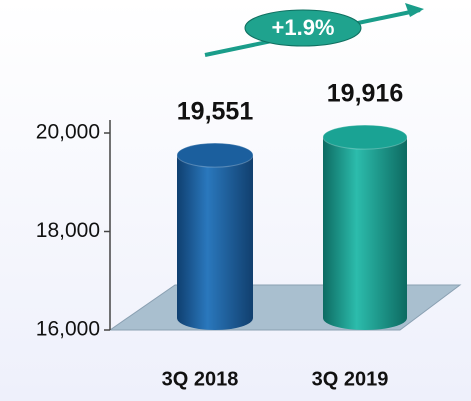 Image resolution: width=471 pixels, height=401 pixels. What do you see at coordinates (68, 132) in the screenshot?
I see `y-tick-label: 20,000` at bounding box center [68, 132].